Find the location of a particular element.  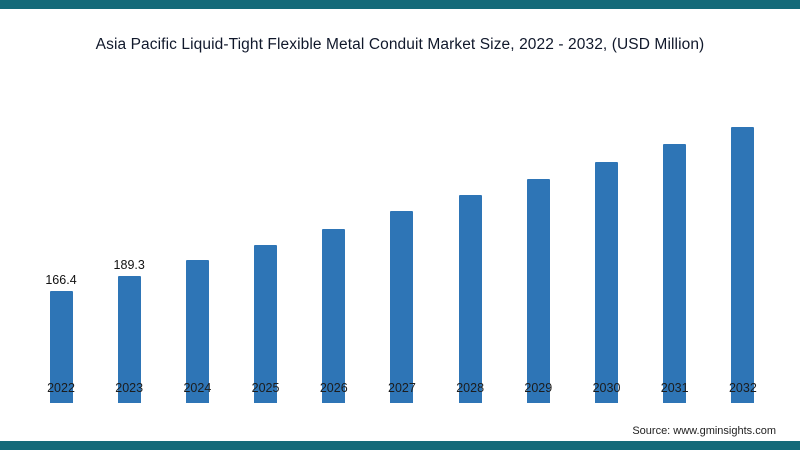

bar-column: 189.3 is located at coordinates (129, 330).